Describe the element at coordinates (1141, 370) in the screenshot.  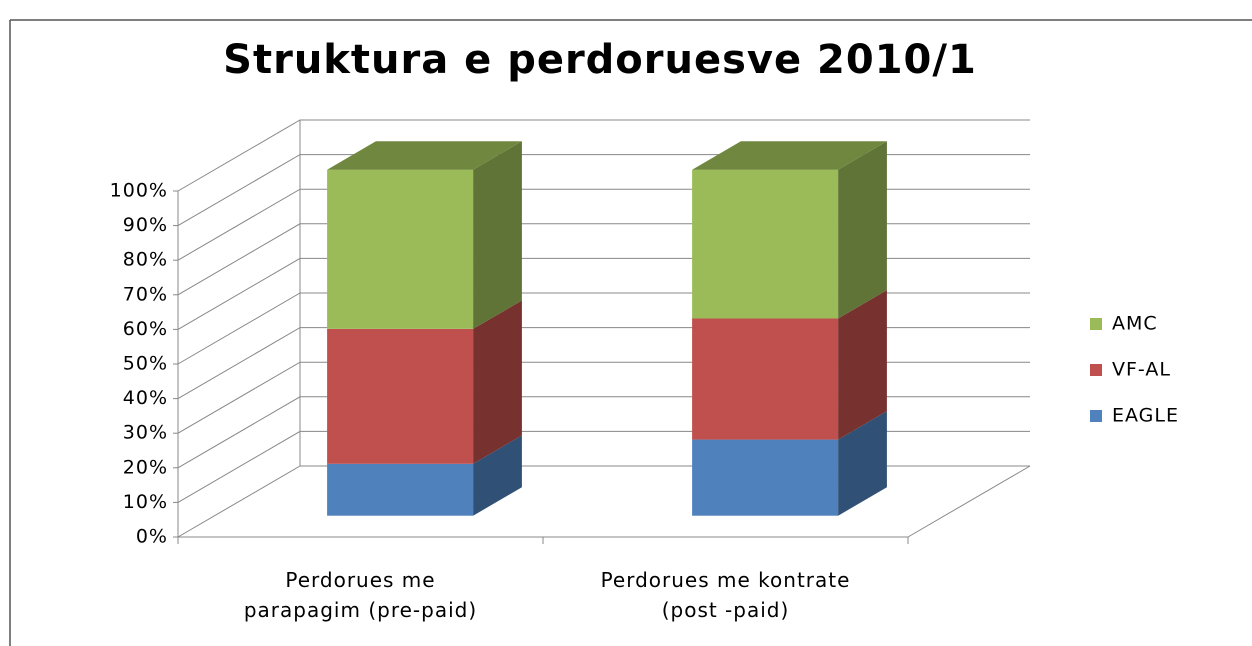
I see `legend-label: VF-AL` at that location.